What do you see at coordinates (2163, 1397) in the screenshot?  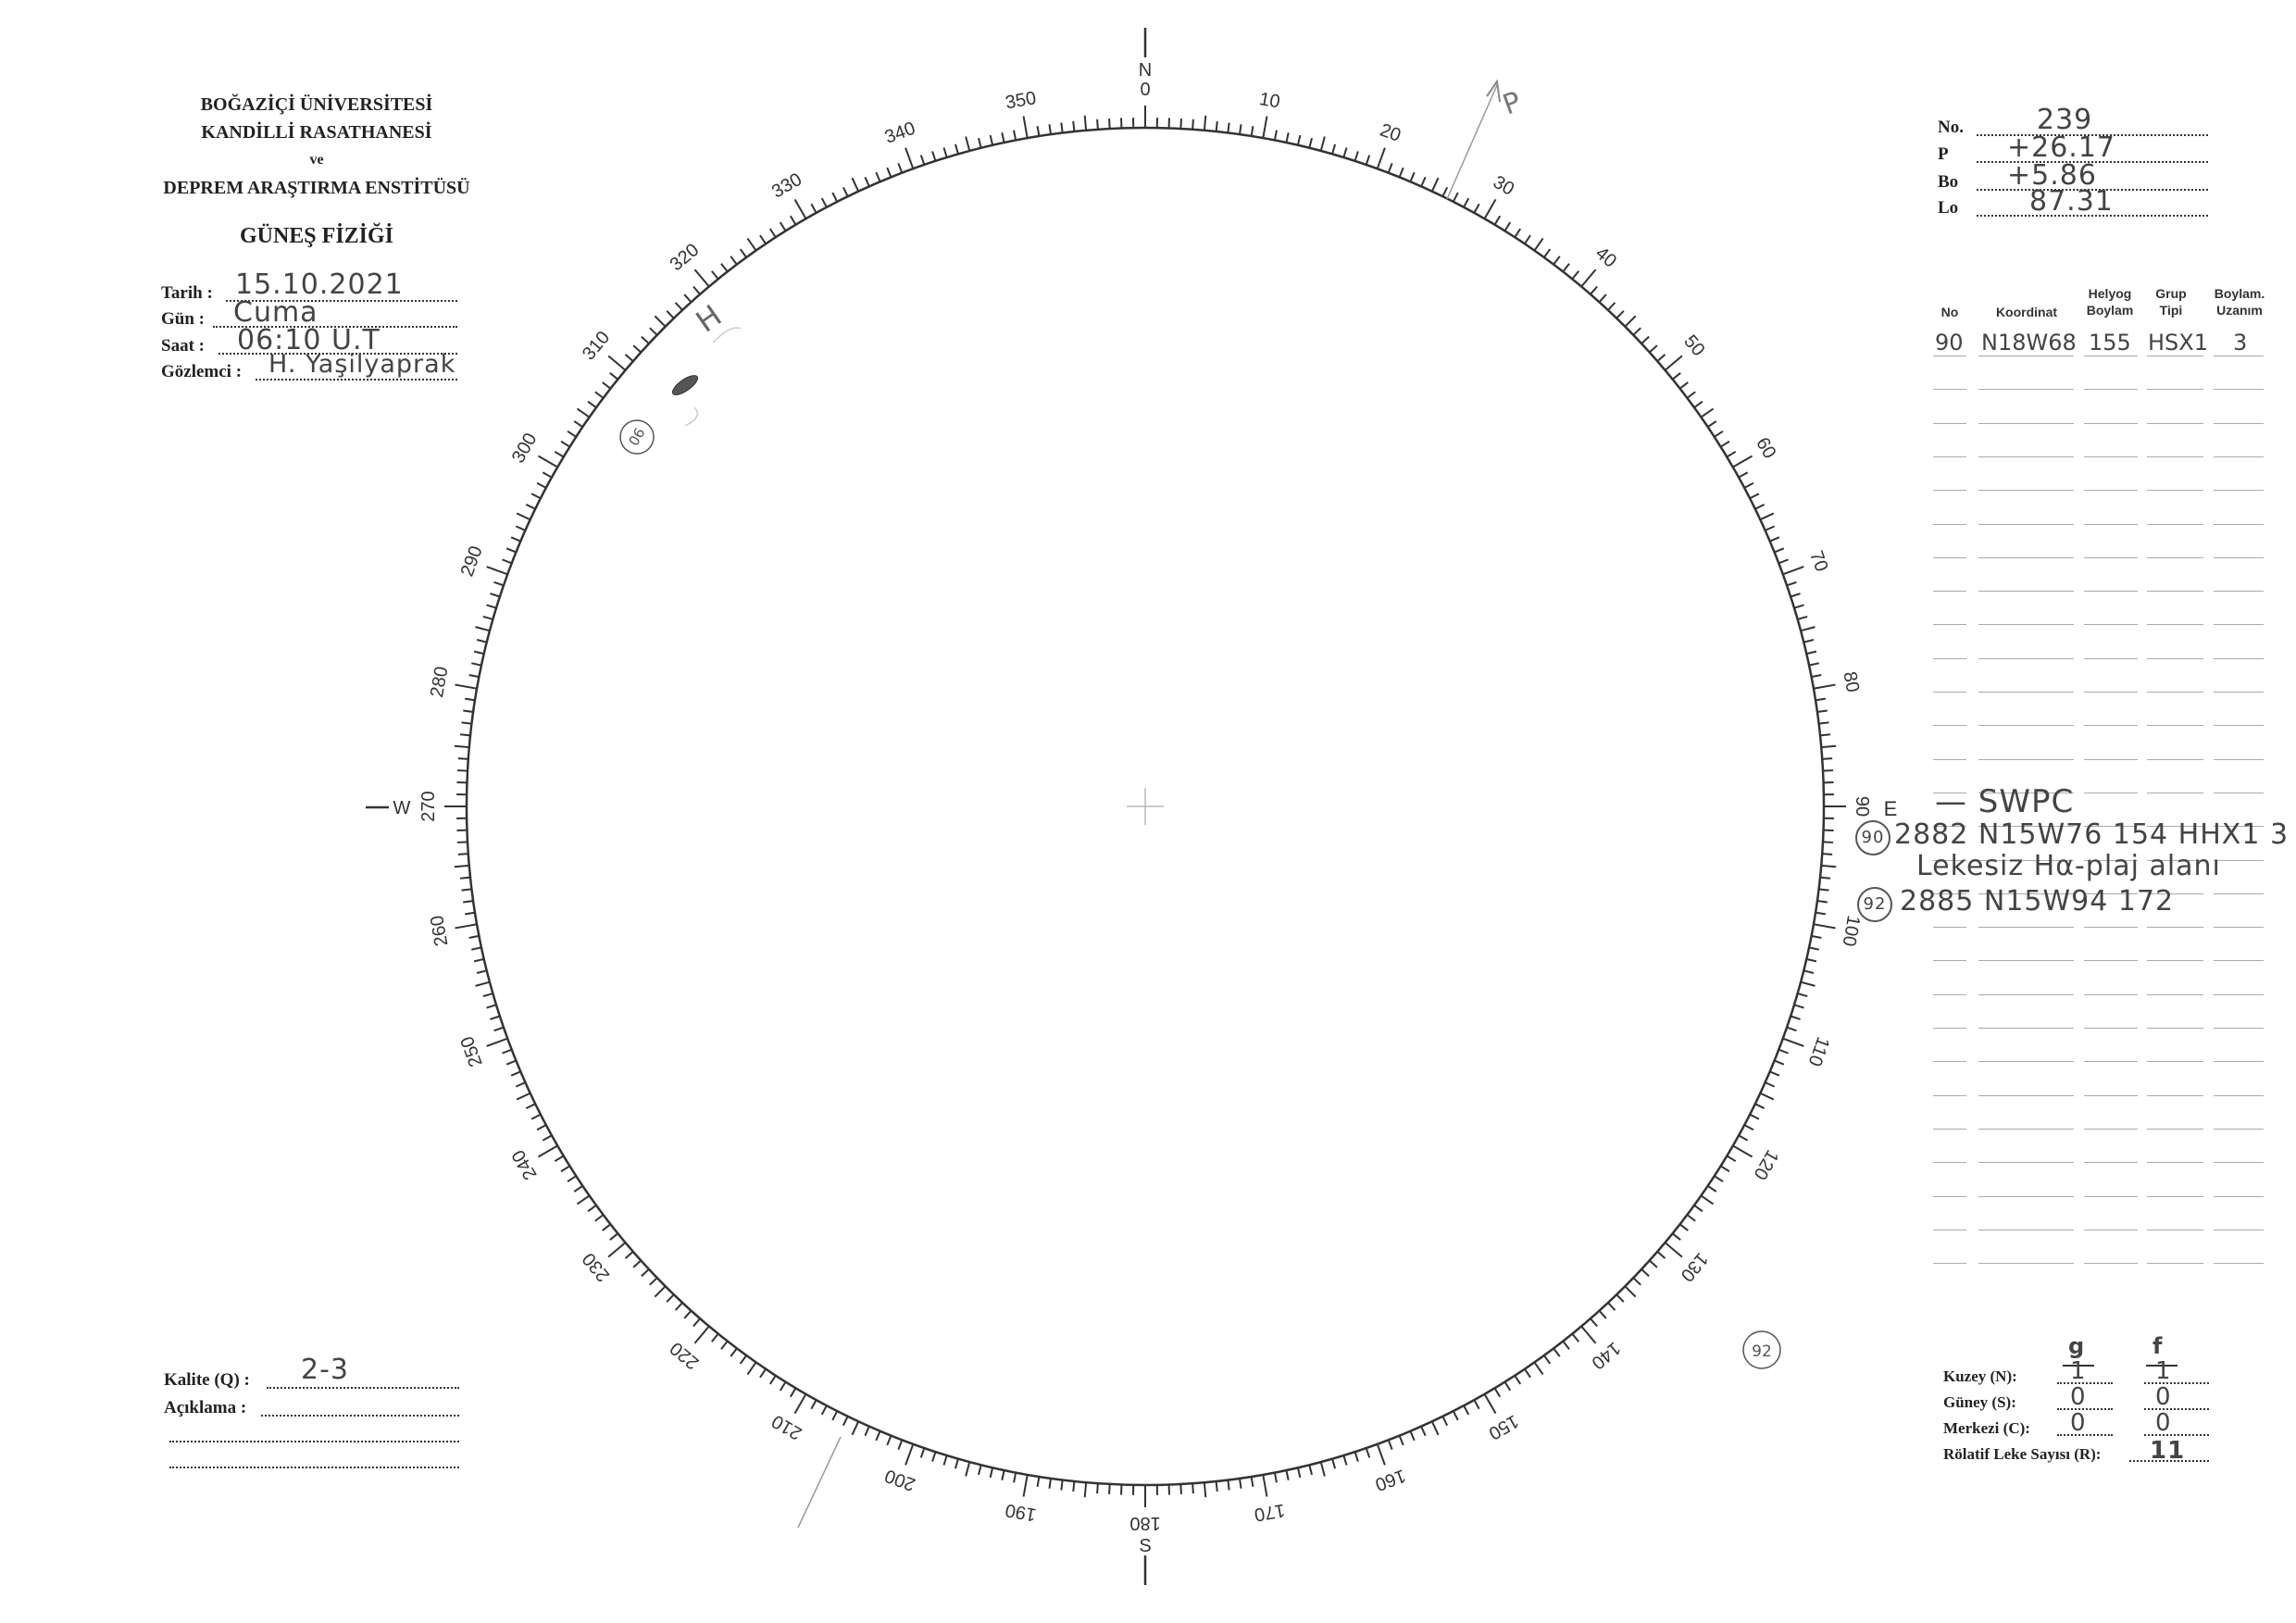 I see `south-f-value: 0` at bounding box center [2163, 1397].